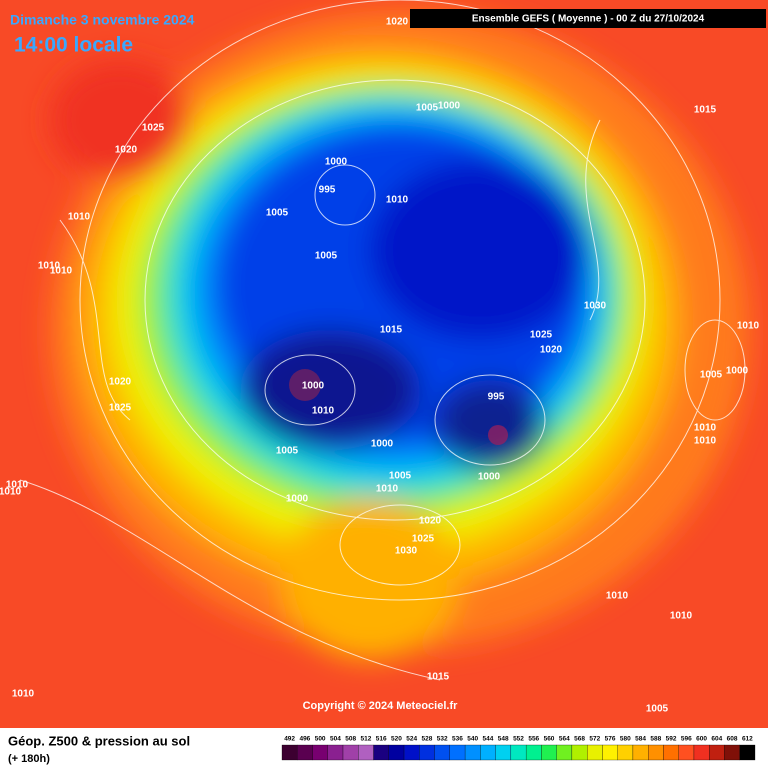 The height and width of the screenshot is (768, 768). Describe the element at coordinates (655, 739) in the screenshot. I see `scale-label: 588` at that location.